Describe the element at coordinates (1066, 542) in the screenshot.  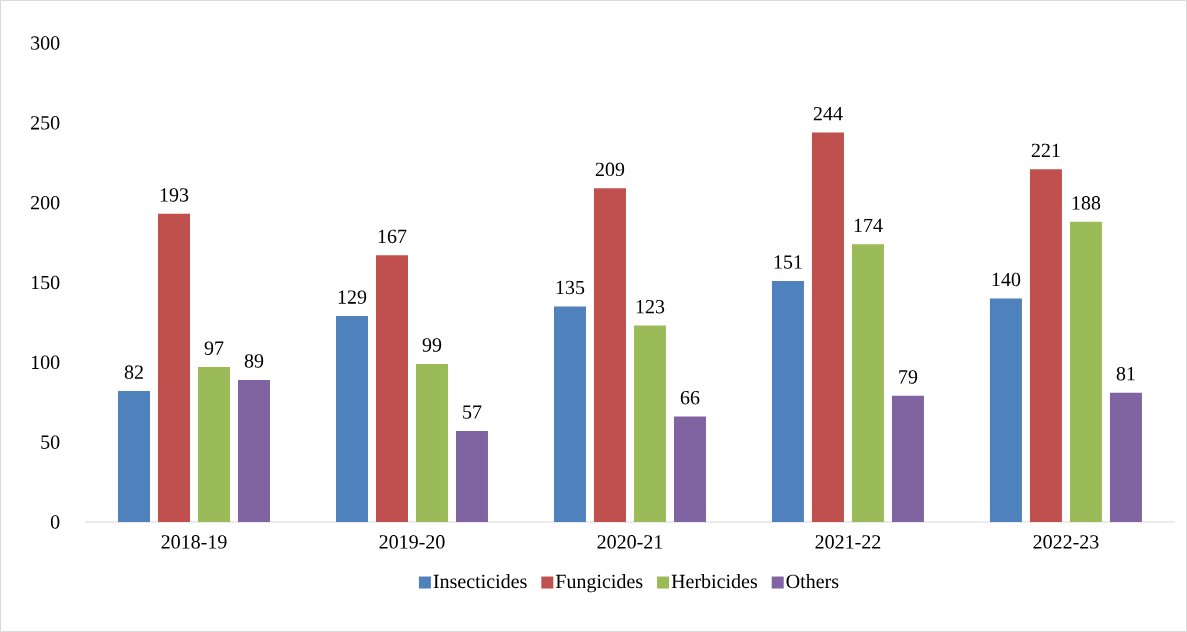
I see `x-tick-label: 2022-23` at that location.